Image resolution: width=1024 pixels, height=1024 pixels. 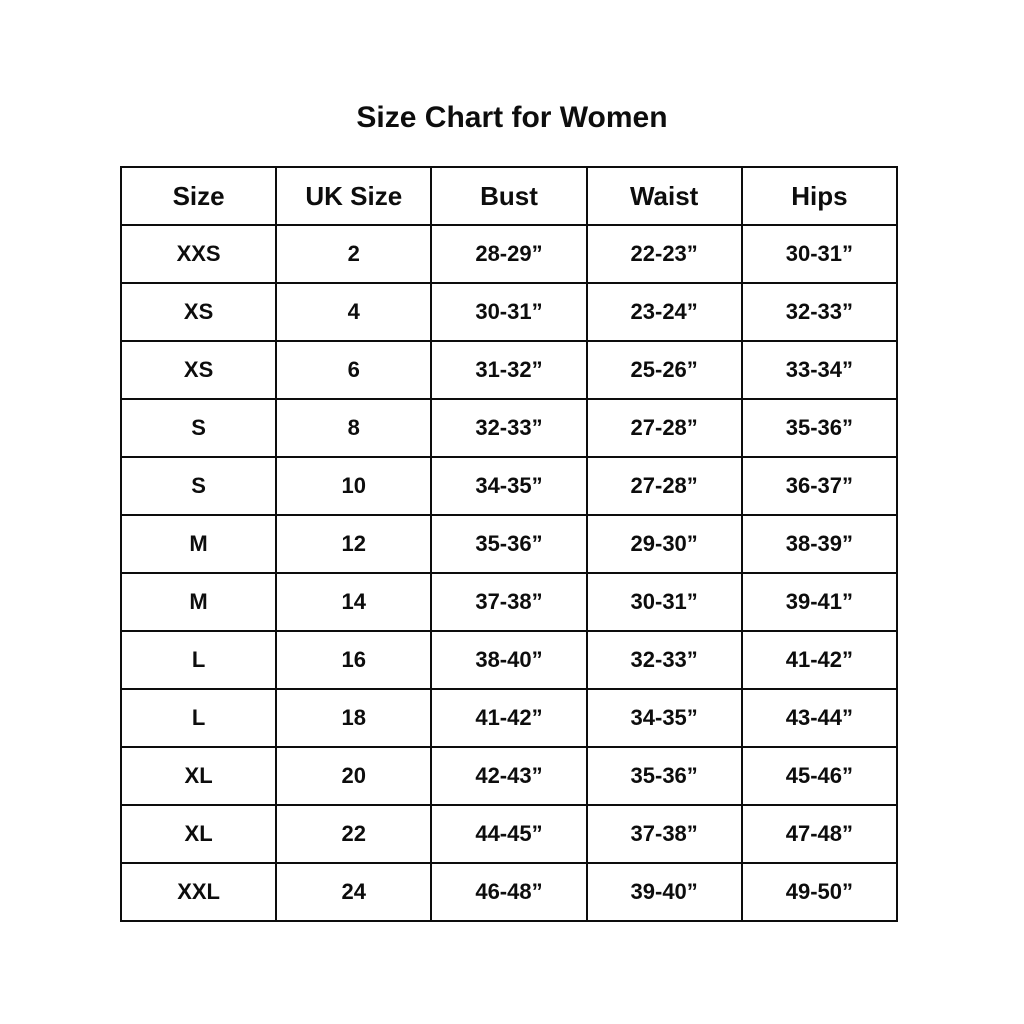 I want to click on table-cell: 2, so click(x=354, y=254).